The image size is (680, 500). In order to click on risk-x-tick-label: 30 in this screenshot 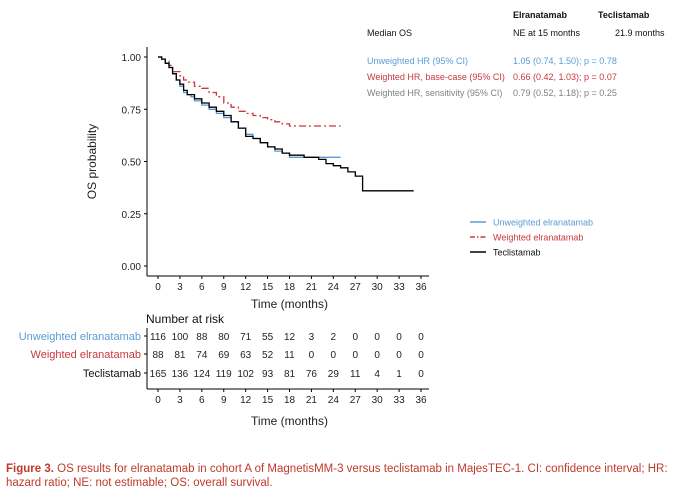, I will do `click(378, 400)`.